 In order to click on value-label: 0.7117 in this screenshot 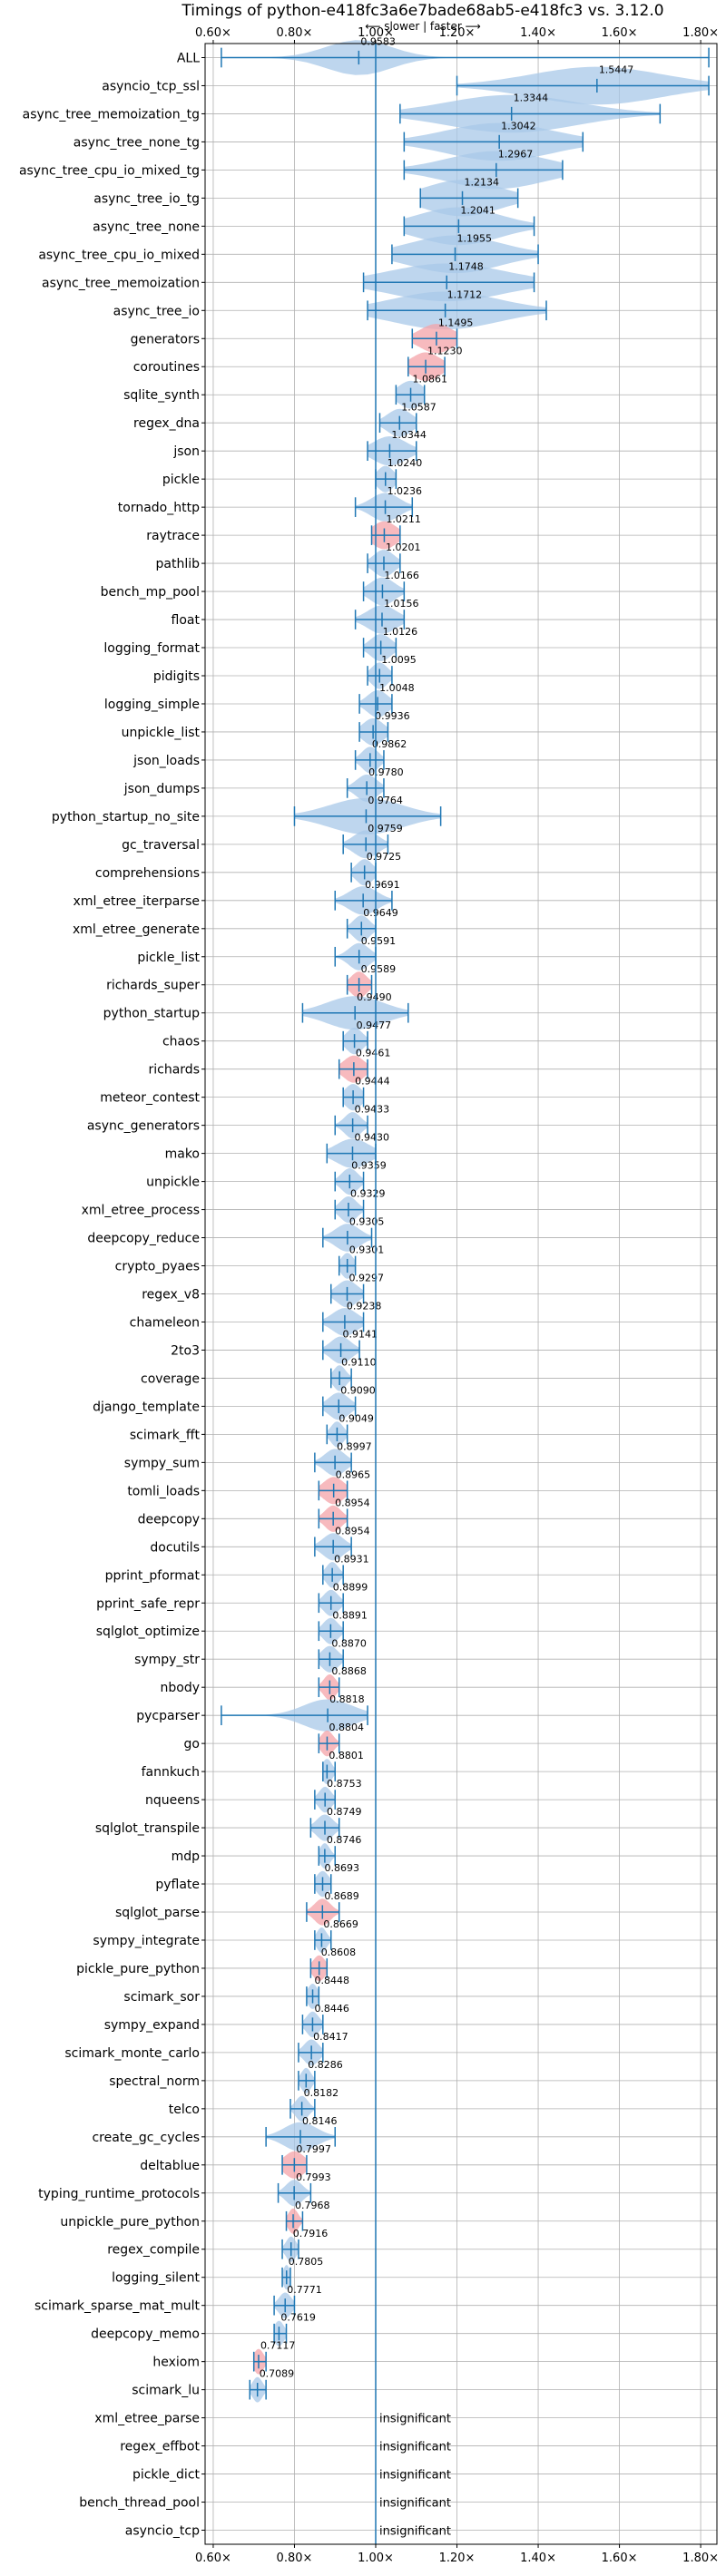, I will do `click(278, 2346)`.